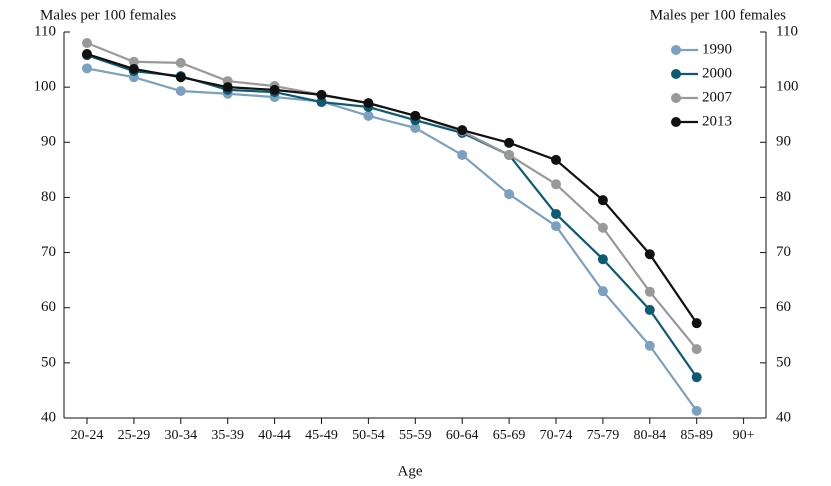  Describe the element at coordinates (783, 142) in the screenshot. I see `y2-tick-label: 90` at that location.